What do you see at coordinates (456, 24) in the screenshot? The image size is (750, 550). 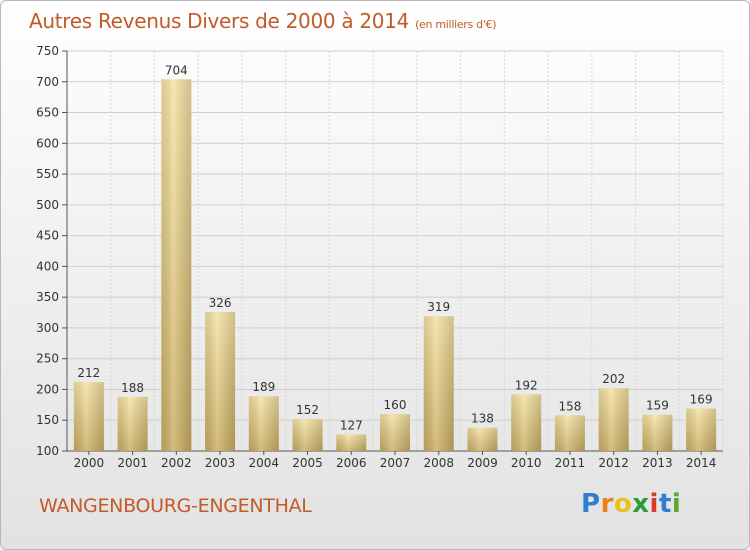 I see `chart-subtitle: (en milliers d'€)` at bounding box center [456, 24].